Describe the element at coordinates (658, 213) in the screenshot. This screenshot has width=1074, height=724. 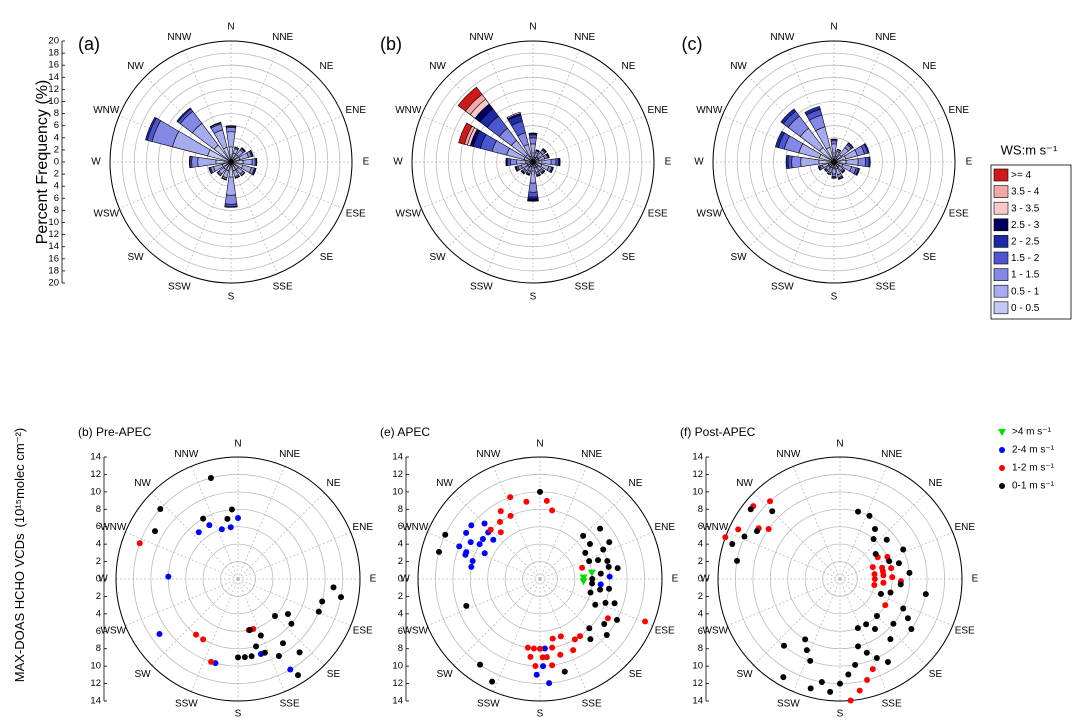
I see `direction-label-ese: ESE` at that location.